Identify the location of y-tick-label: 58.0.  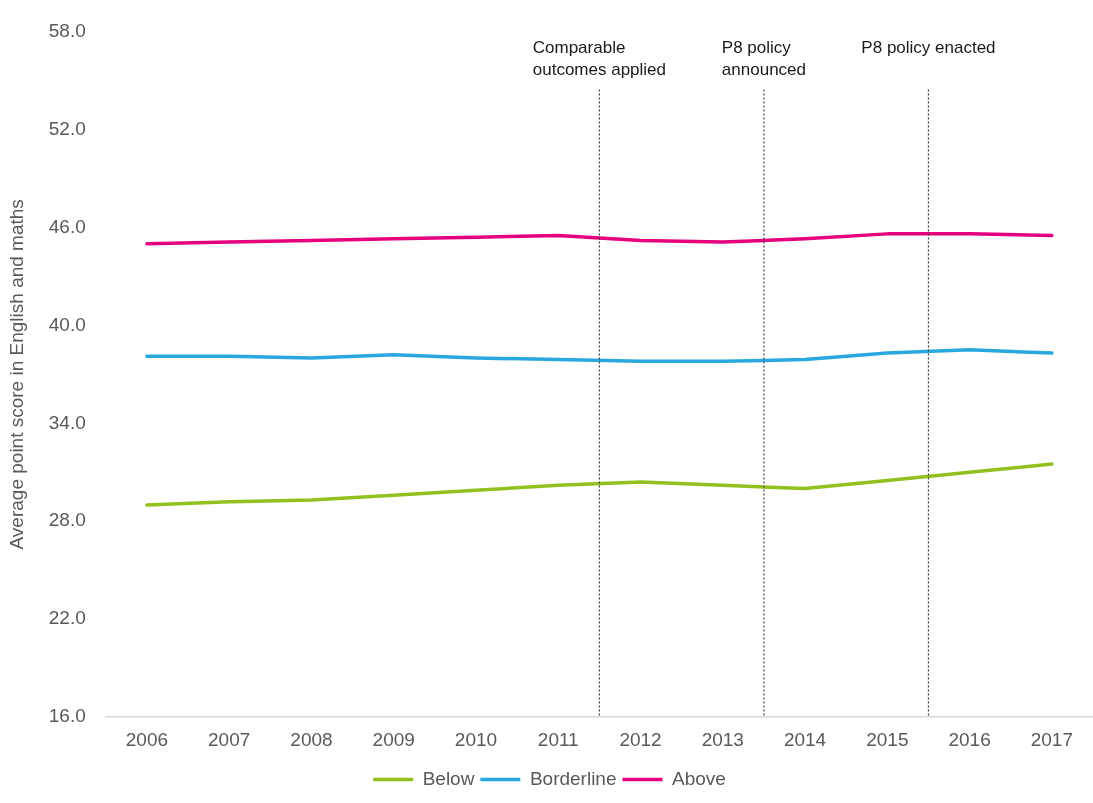
(67, 30).